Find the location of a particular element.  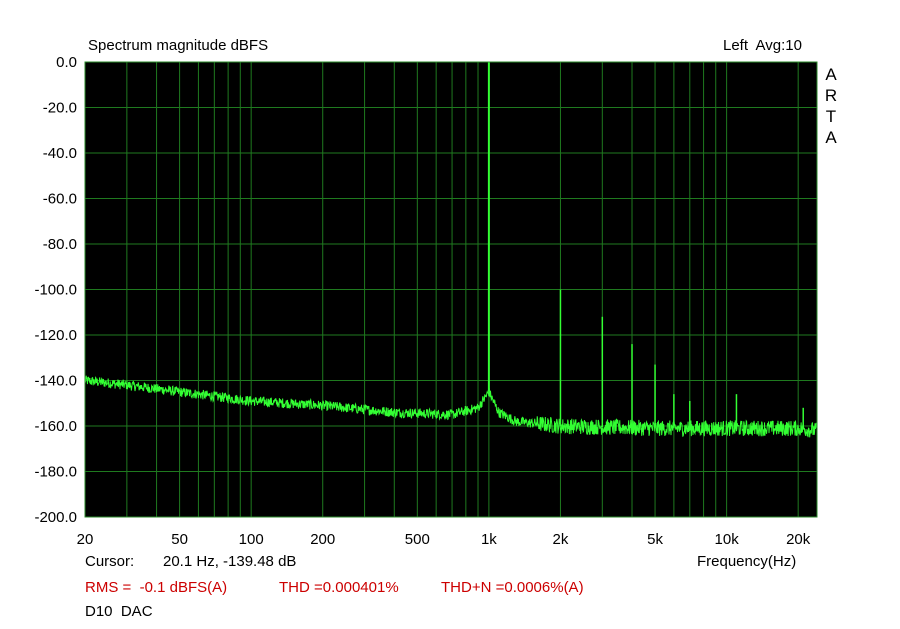

channel-info: Left Avg:10 is located at coordinates (762, 45).